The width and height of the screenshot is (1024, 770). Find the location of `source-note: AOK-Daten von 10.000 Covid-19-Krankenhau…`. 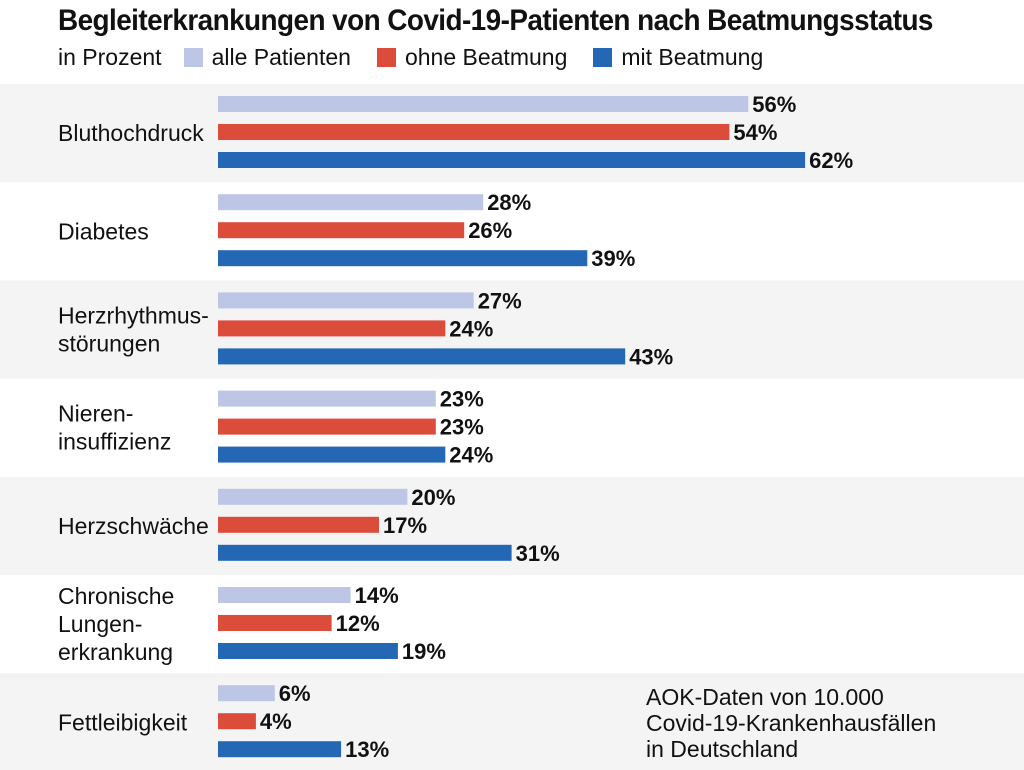

source-note: AOK-Daten von 10.000 Covid-19-Krankenhau… is located at coordinates (791, 723).